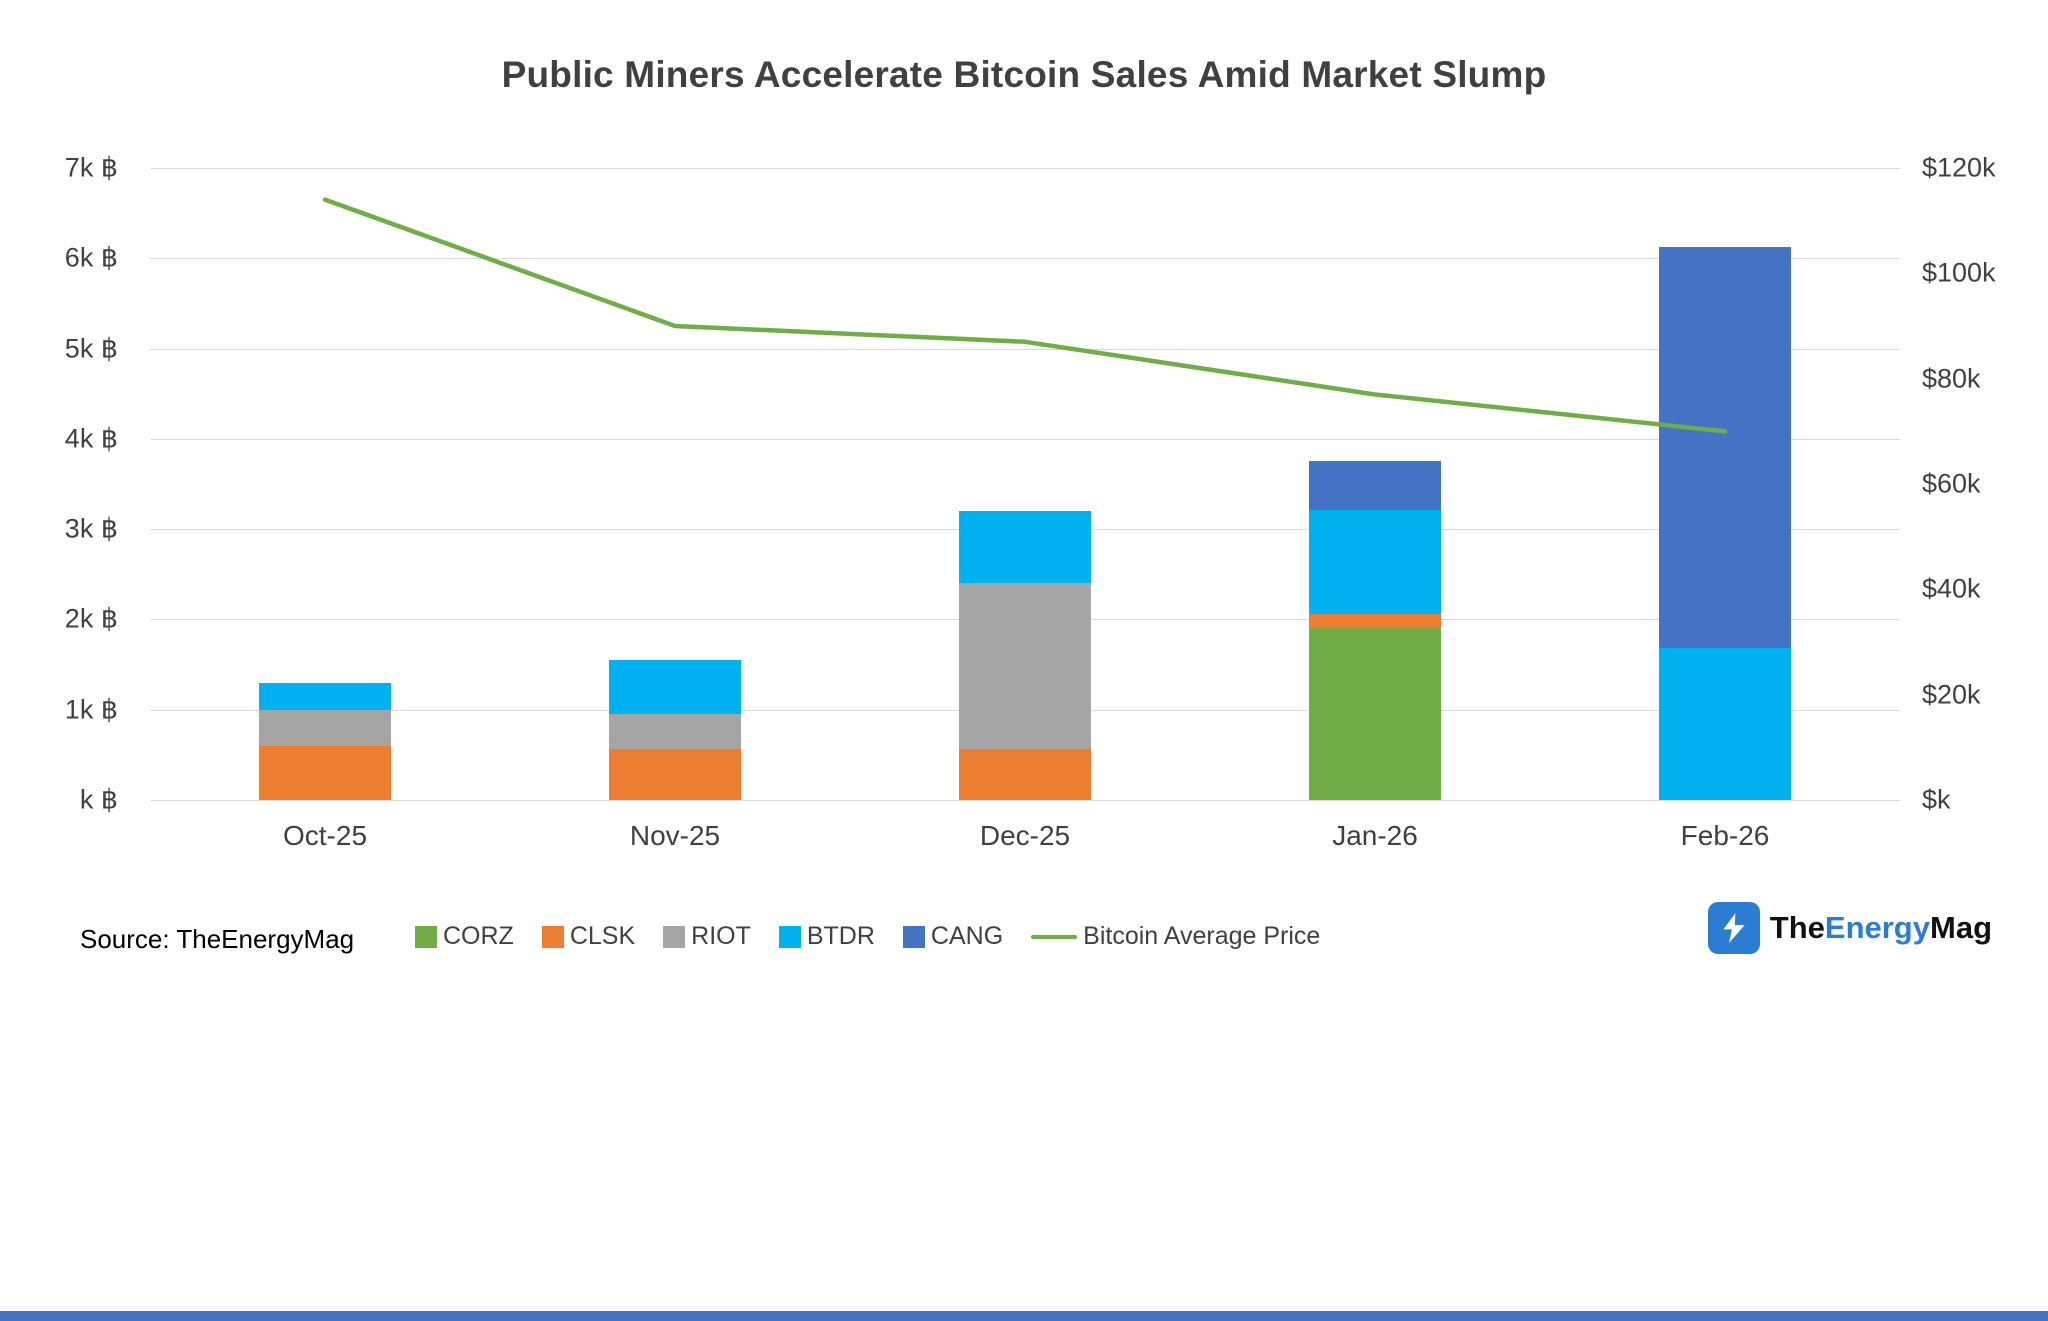  Describe the element at coordinates (1961, 927) in the screenshot. I see `logo-text-mag: Mag` at that location.